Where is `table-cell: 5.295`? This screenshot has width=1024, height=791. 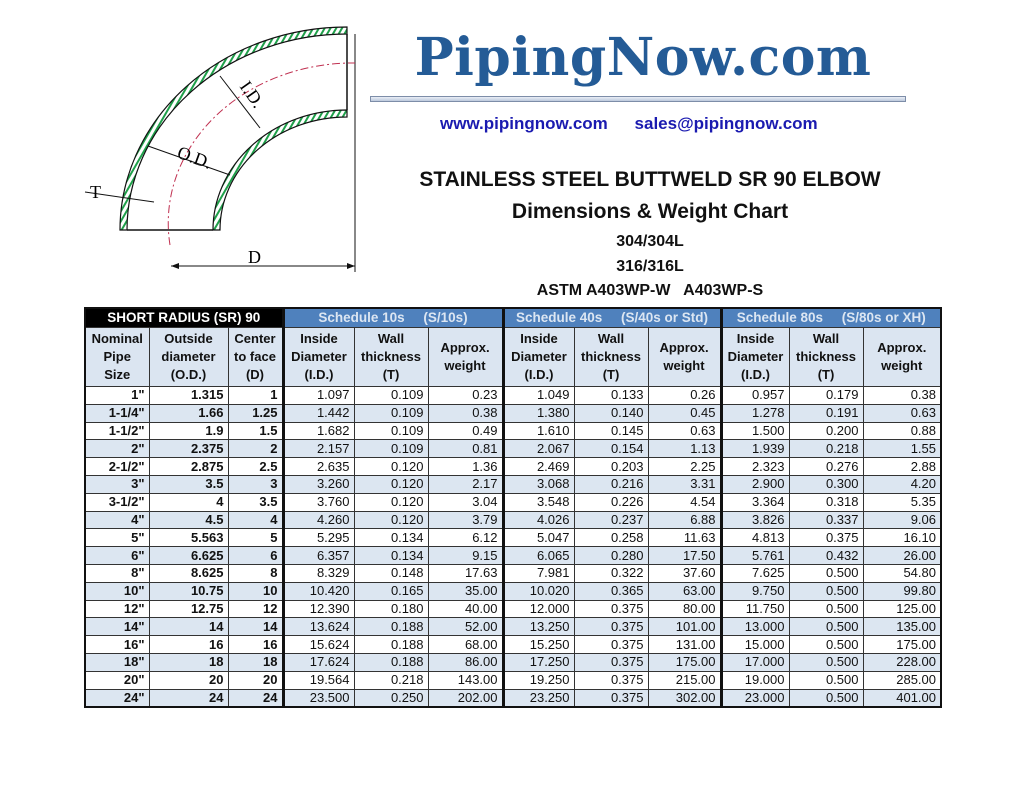 table-cell: 5.295 is located at coordinates (318, 538).